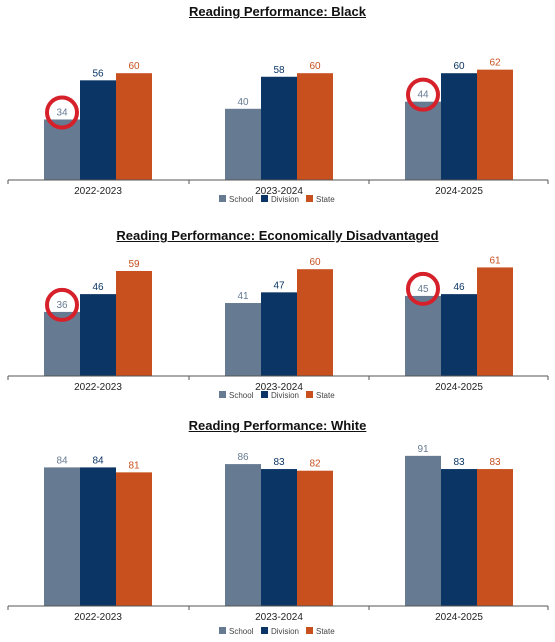 This screenshot has width=555, height=642. Describe the element at coordinates (98, 287) in the screenshot. I see `data-label-1-division-0: 46` at that location.